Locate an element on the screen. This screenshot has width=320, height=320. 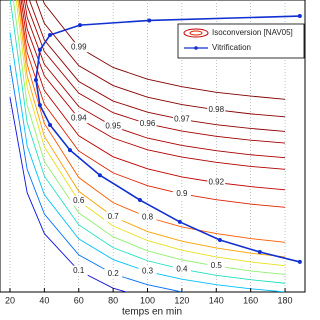
legend-box is located at coordinates (241, 41).